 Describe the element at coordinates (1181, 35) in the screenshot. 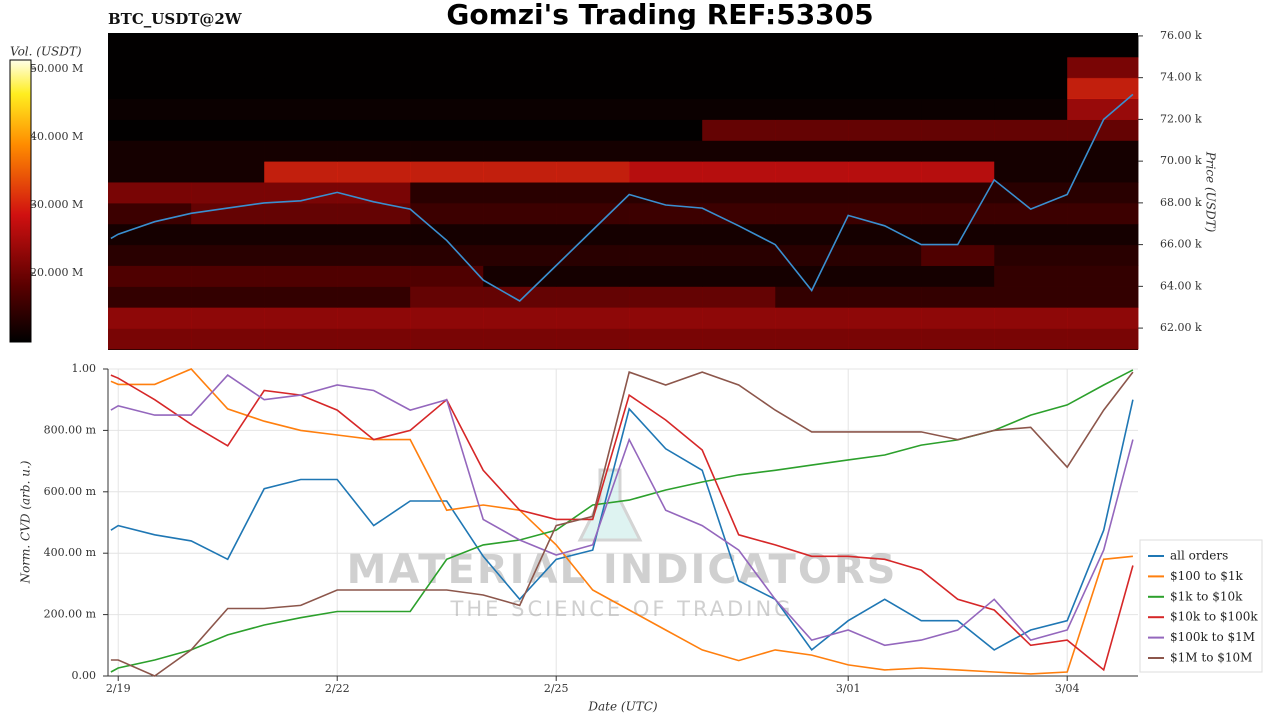

I see `y-tick-label: 76.00 k` at that location.